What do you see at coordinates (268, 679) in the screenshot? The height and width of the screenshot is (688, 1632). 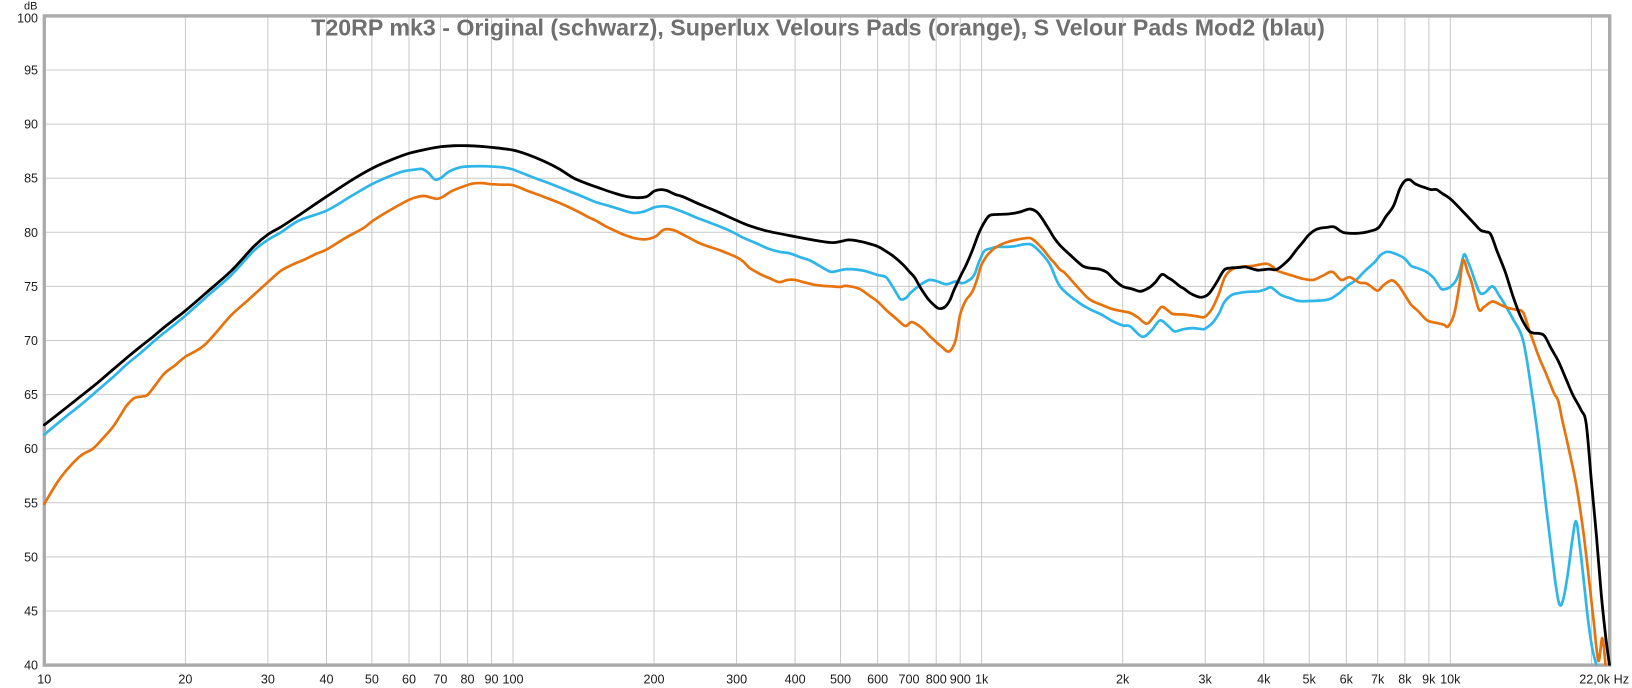 I see `svg-text: 30` at bounding box center [268, 679].